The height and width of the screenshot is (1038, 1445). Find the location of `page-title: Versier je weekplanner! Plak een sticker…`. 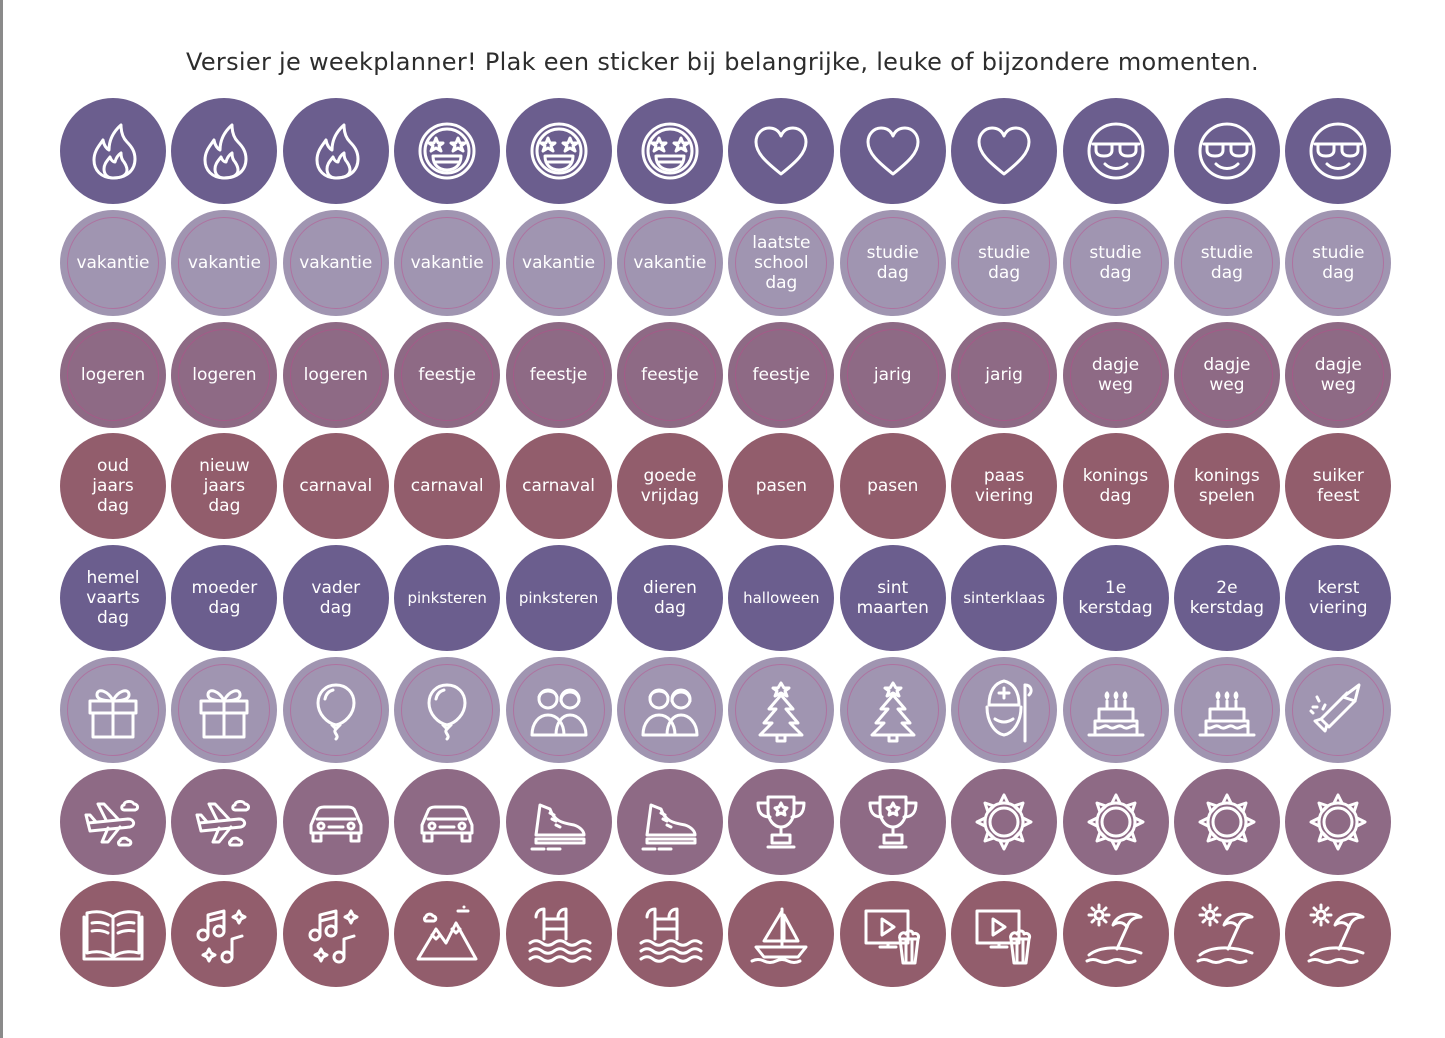

page-title: Versier je weekplanner! Plak een sticker… is located at coordinates (722, 62).